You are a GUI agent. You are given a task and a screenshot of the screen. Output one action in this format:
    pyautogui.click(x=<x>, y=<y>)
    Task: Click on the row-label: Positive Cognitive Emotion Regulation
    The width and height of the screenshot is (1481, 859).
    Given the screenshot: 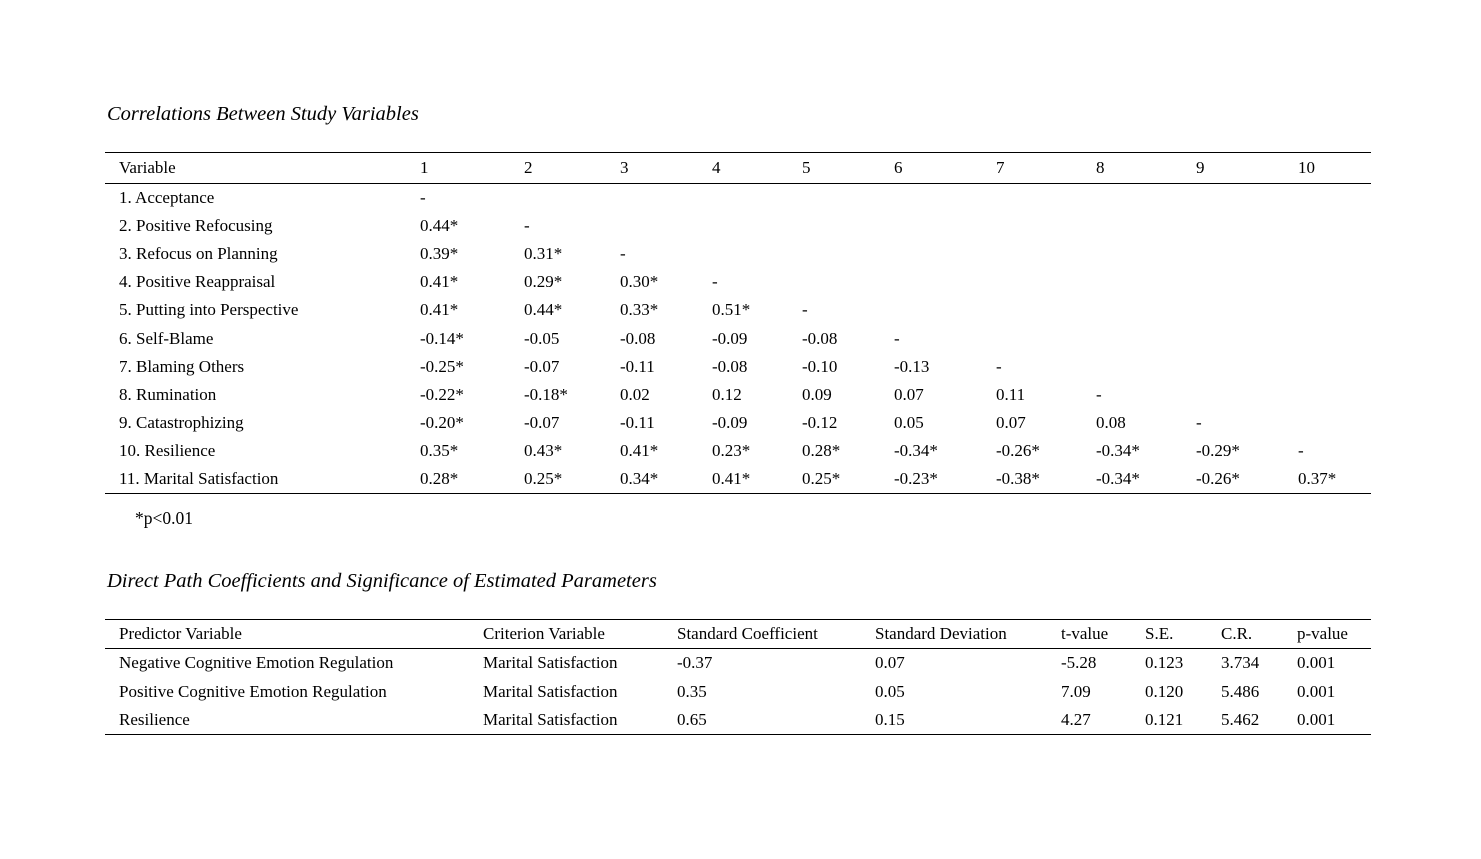 What is the action you would take?
    pyautogui.click(x=253, y=691)
    